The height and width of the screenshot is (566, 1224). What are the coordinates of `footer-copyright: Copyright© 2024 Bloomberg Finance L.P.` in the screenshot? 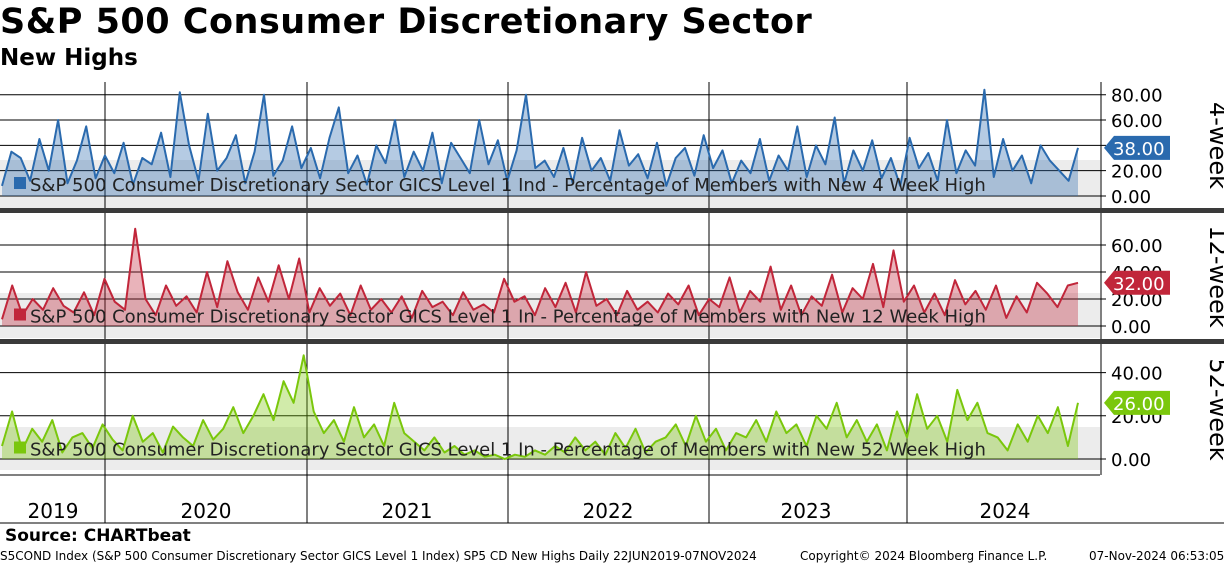 It's located at (924, 556).